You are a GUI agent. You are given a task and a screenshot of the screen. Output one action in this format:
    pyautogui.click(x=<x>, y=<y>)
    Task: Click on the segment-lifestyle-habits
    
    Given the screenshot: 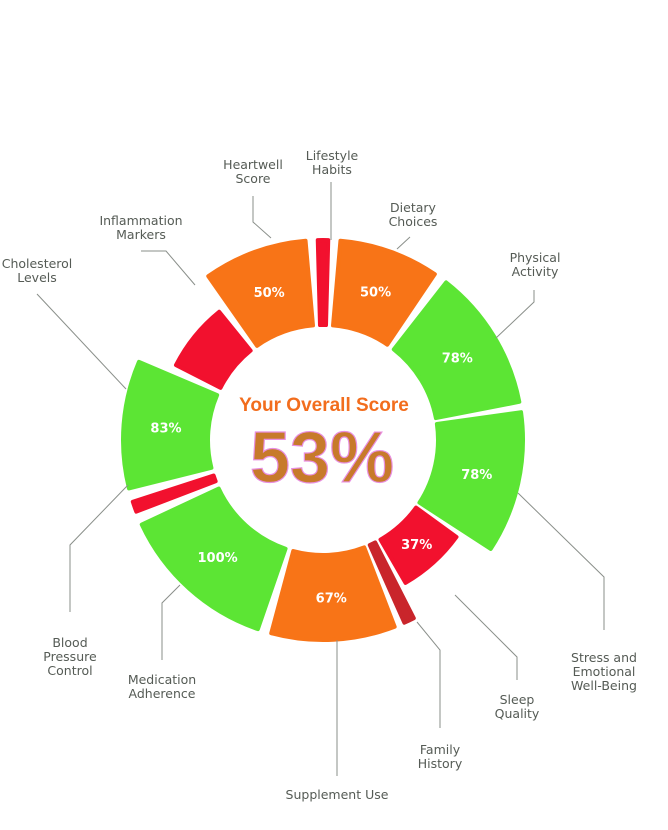 What is the action you would take?
    pyautogui.click(x=323, y=283)
    